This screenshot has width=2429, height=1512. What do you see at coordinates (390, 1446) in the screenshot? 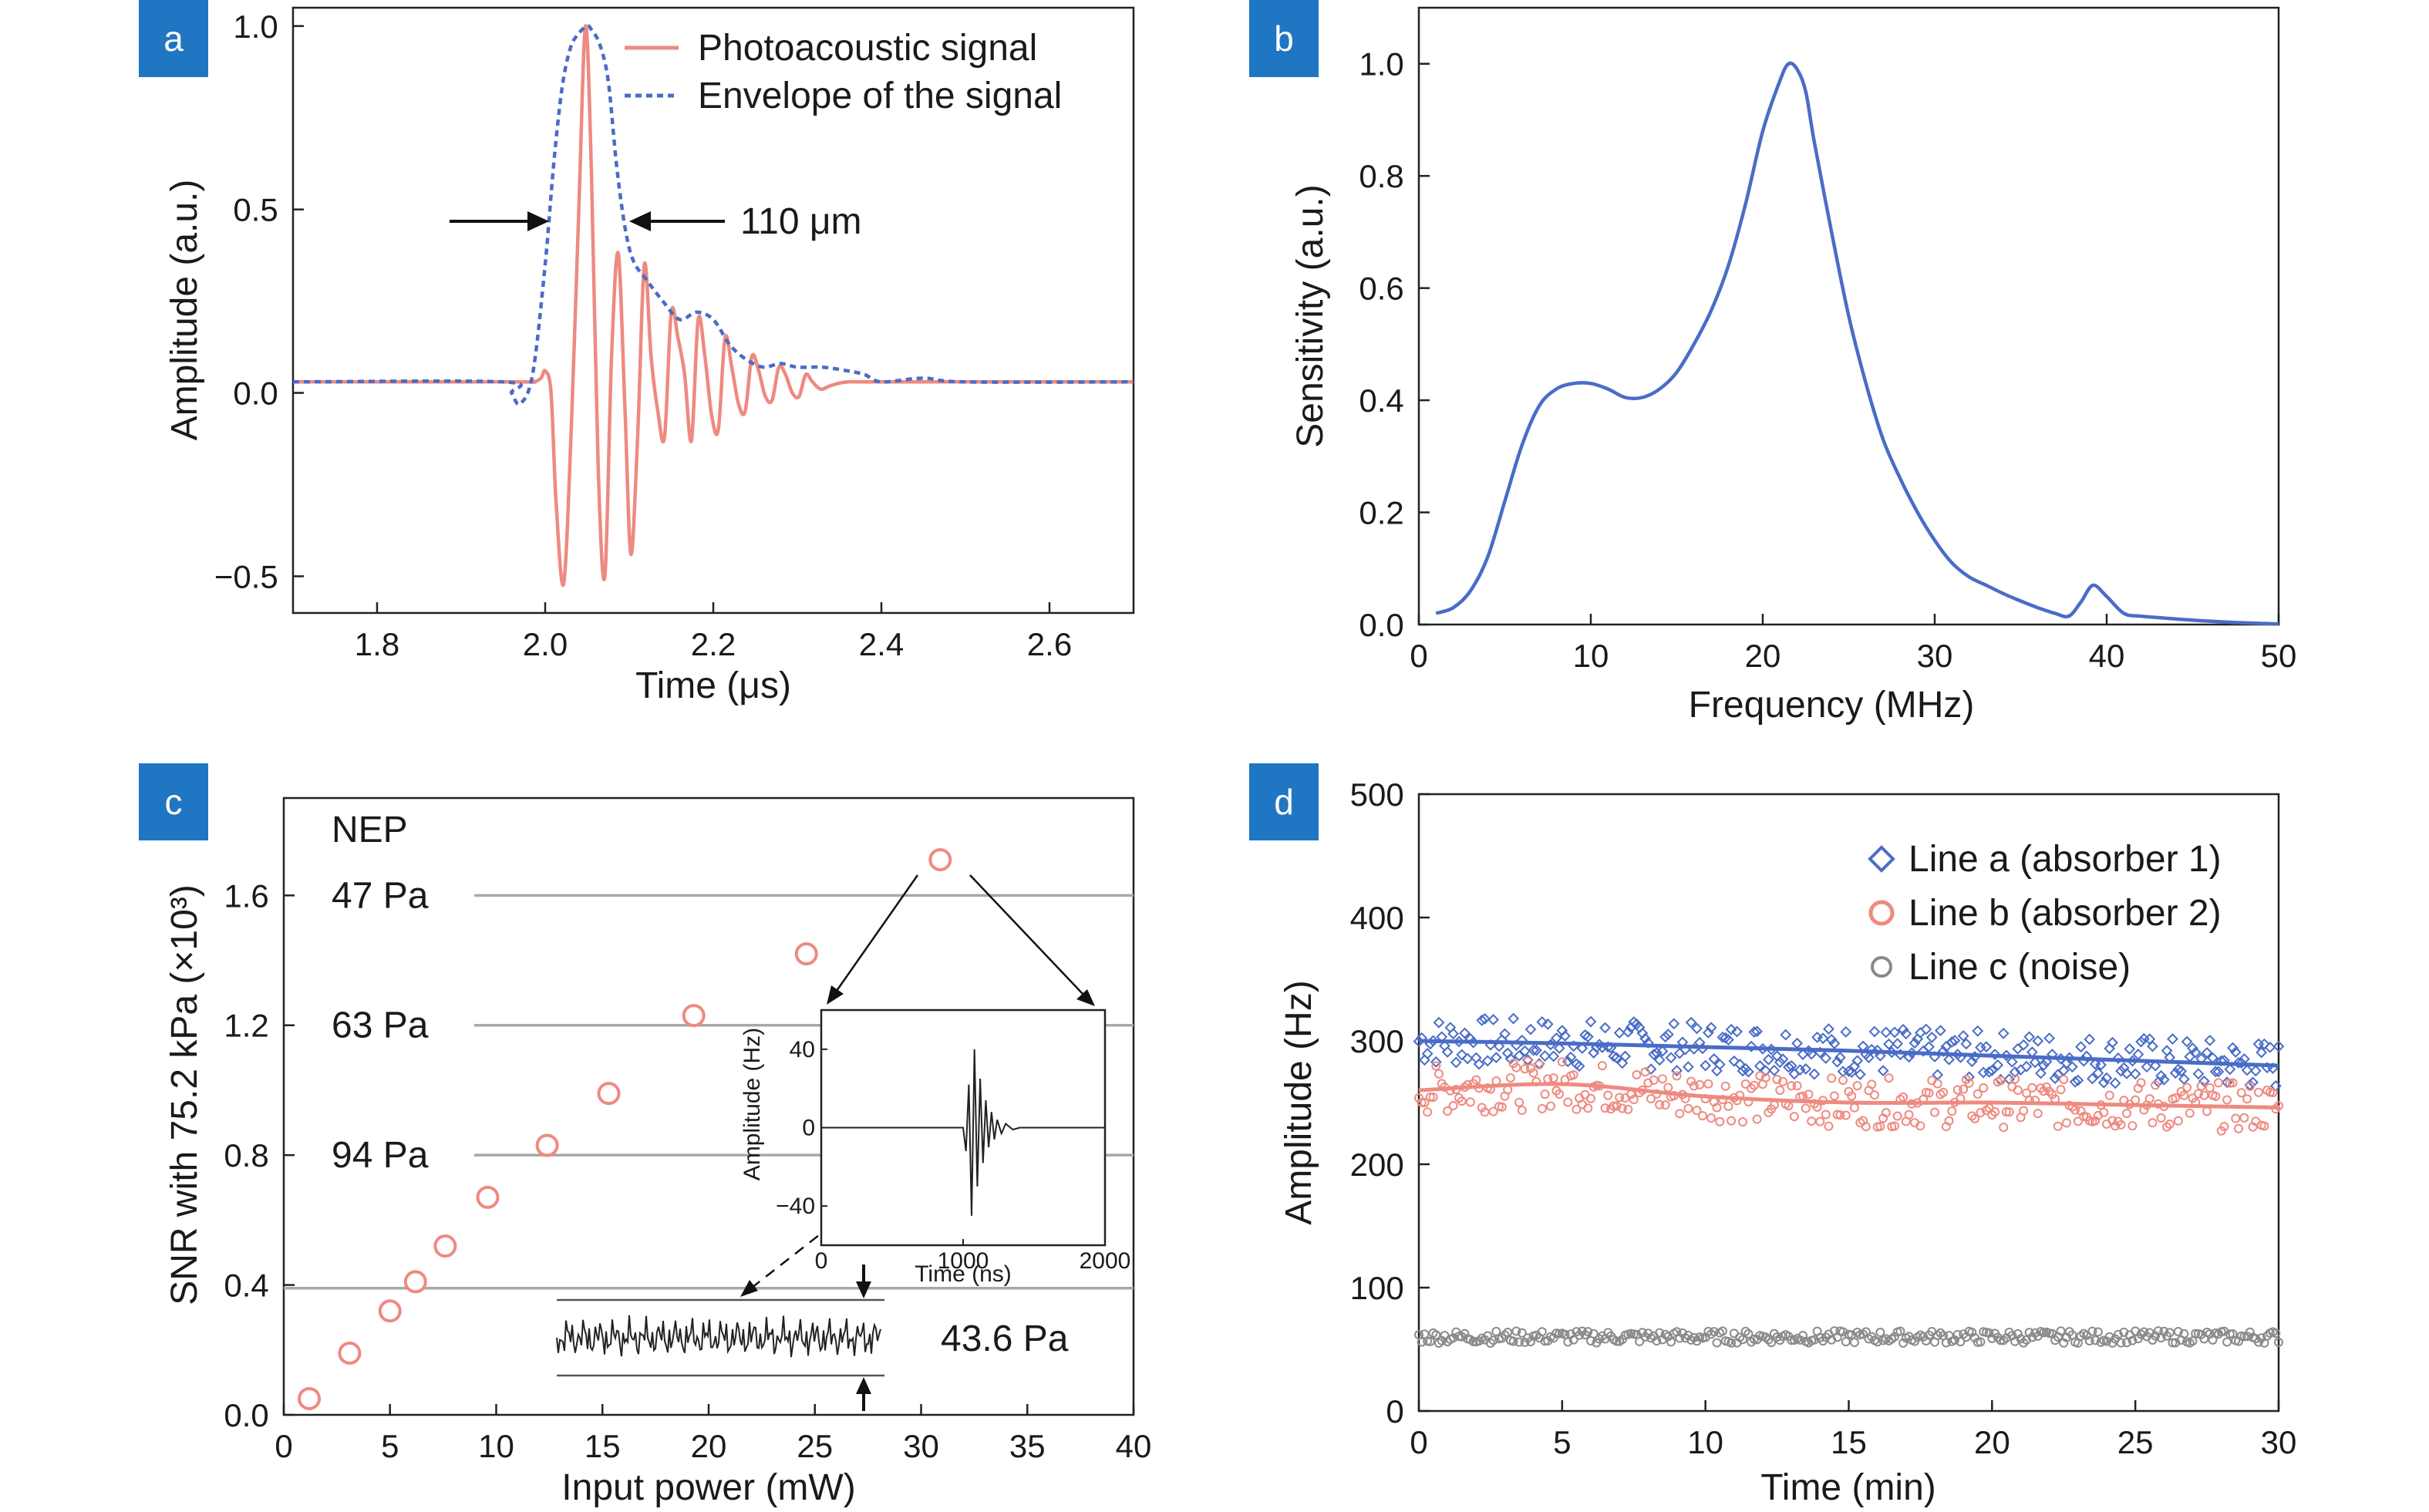
I see `c-x-tick-label: 5` at bounding box center [390, 1446].